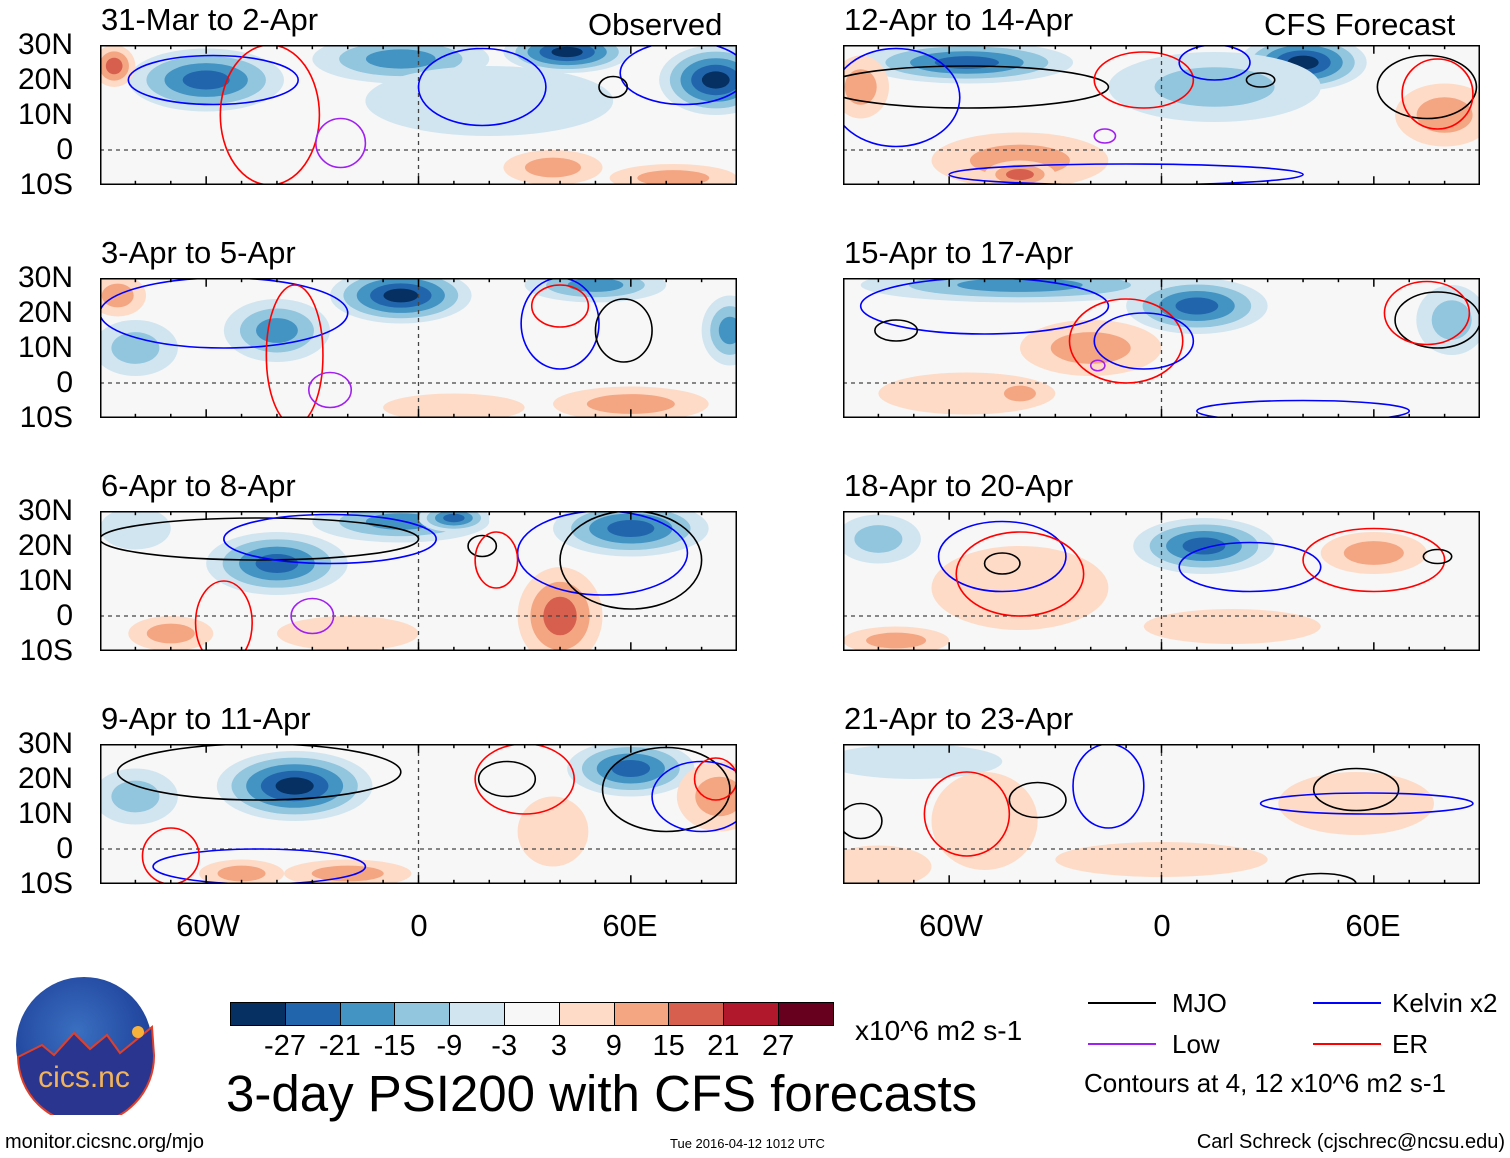  Describe the element at coordinates (45, 347) in the screenshot. I see `lat-label: 10N` at that location.